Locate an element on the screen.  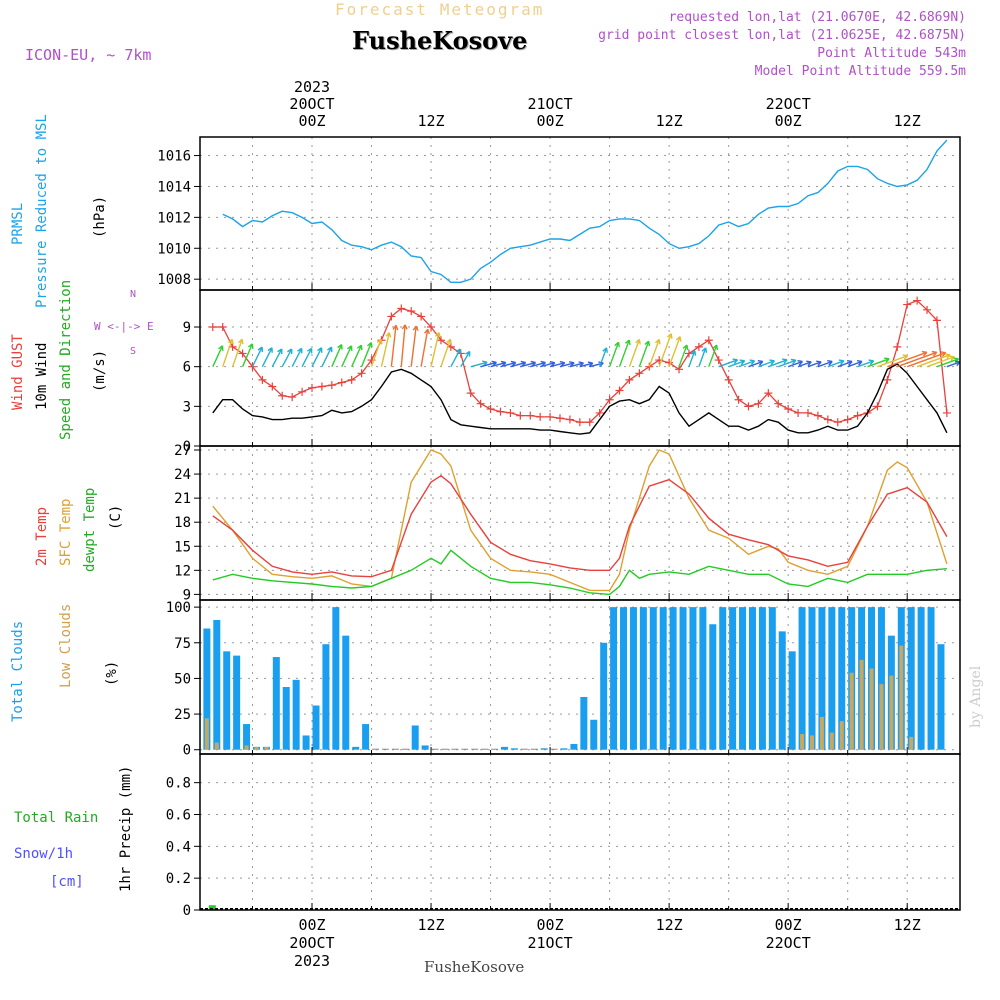
gust-label: Wind GUST is located at coordinates (18, 372).